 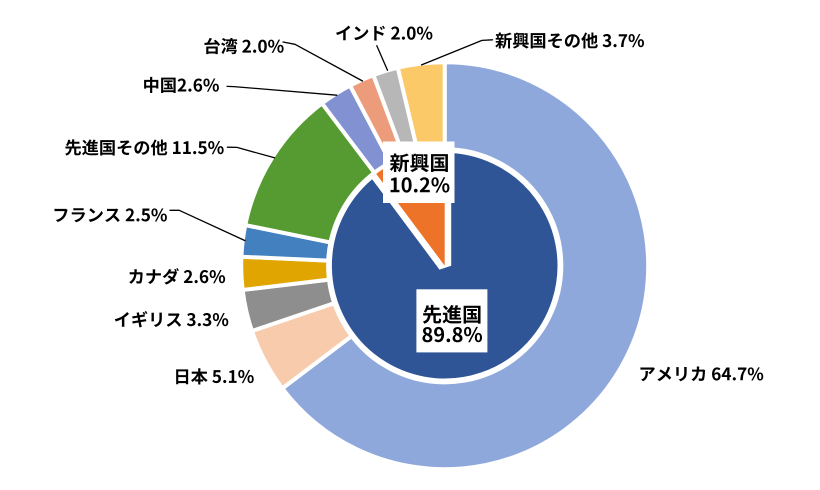 What do you see at coordinates (452, 321) in the screenshot?
I see `center-label-developed` at bounding box center [452, 321].